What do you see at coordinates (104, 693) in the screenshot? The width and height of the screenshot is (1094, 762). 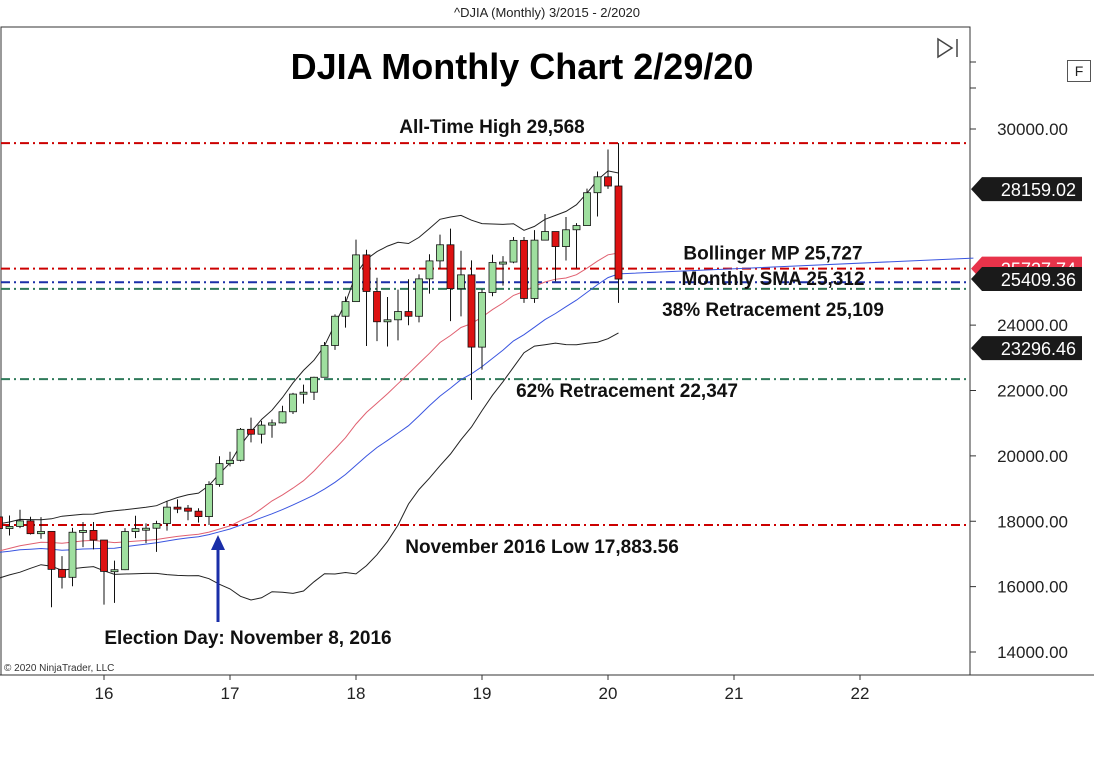 I see `x-tick-label: 16` at bounding box center [104, 693].